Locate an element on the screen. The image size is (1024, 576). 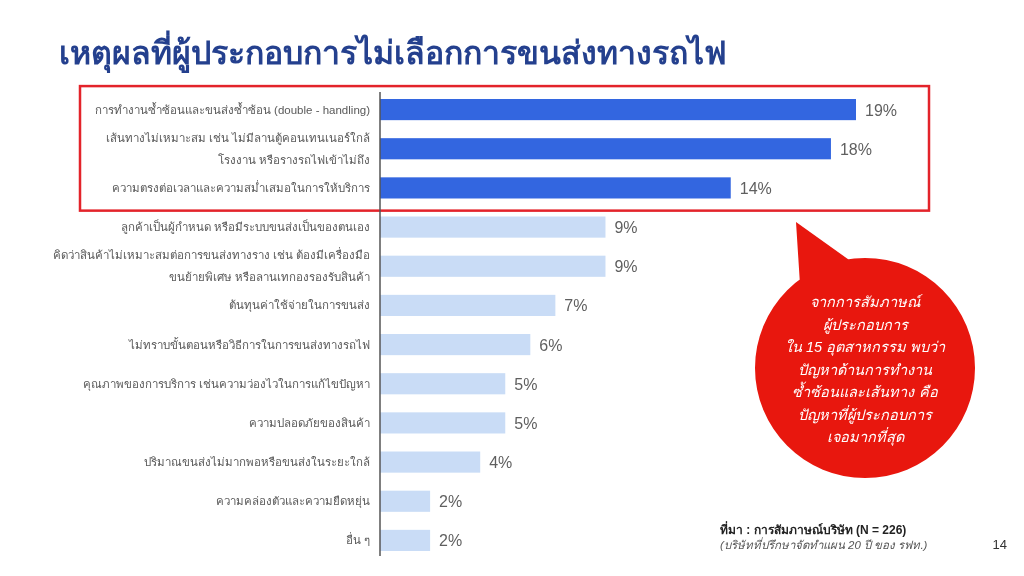
annotation: (บริษัทที่ปรึกษาจัดทำแผน 20 ปี ของ รฟท.) is located at coordinates (824, 545).